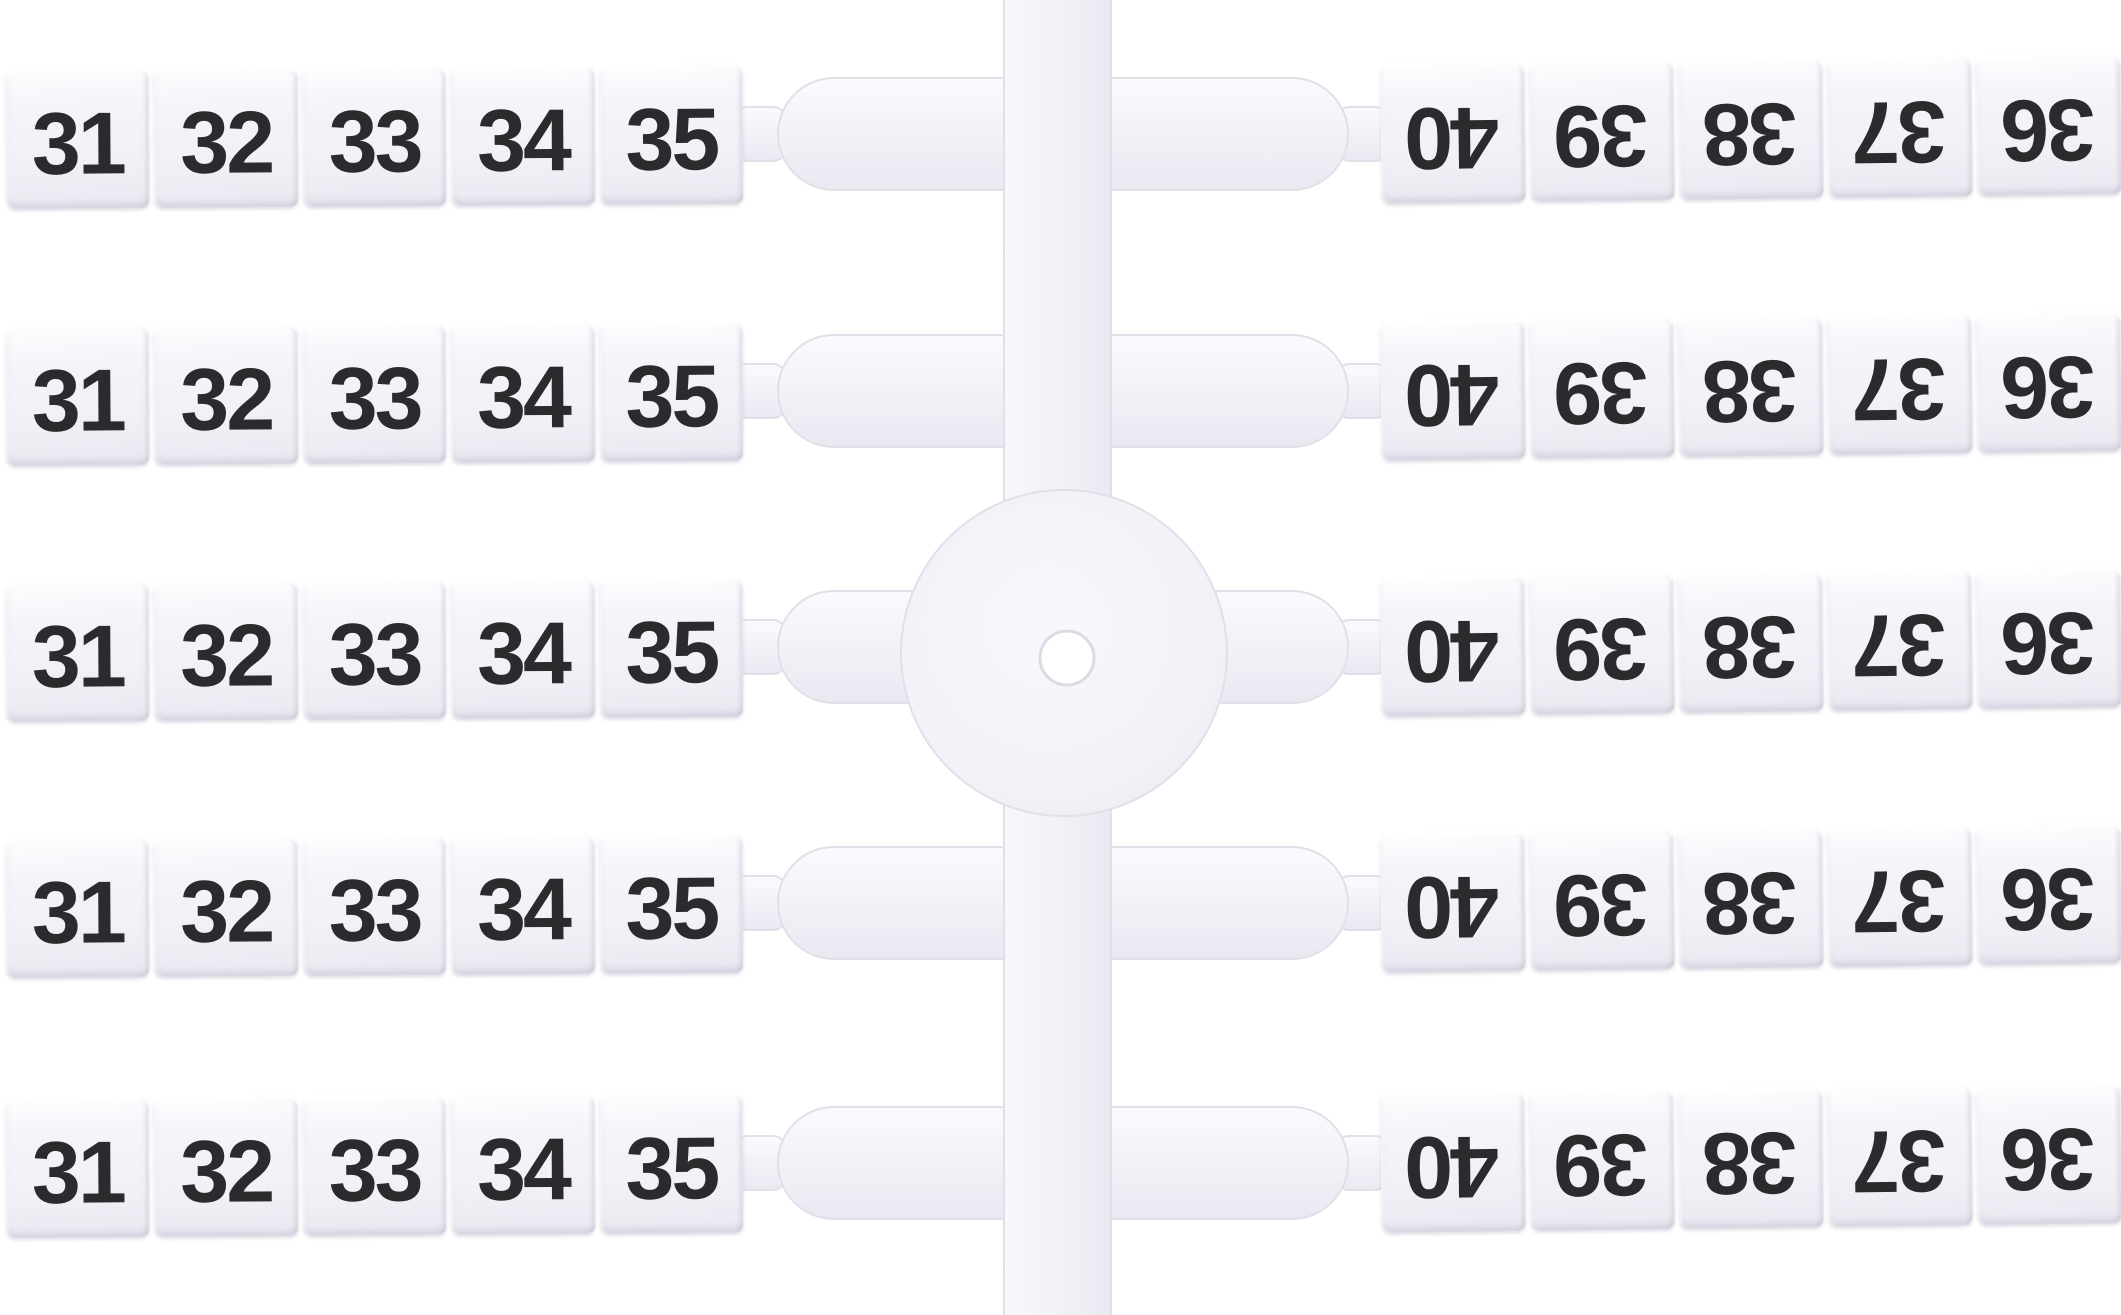 This screenshot has height=1315, width=2121. I want to click on marker-strip-left-row-3: 31 32 33 34 35, so click(374, 650).